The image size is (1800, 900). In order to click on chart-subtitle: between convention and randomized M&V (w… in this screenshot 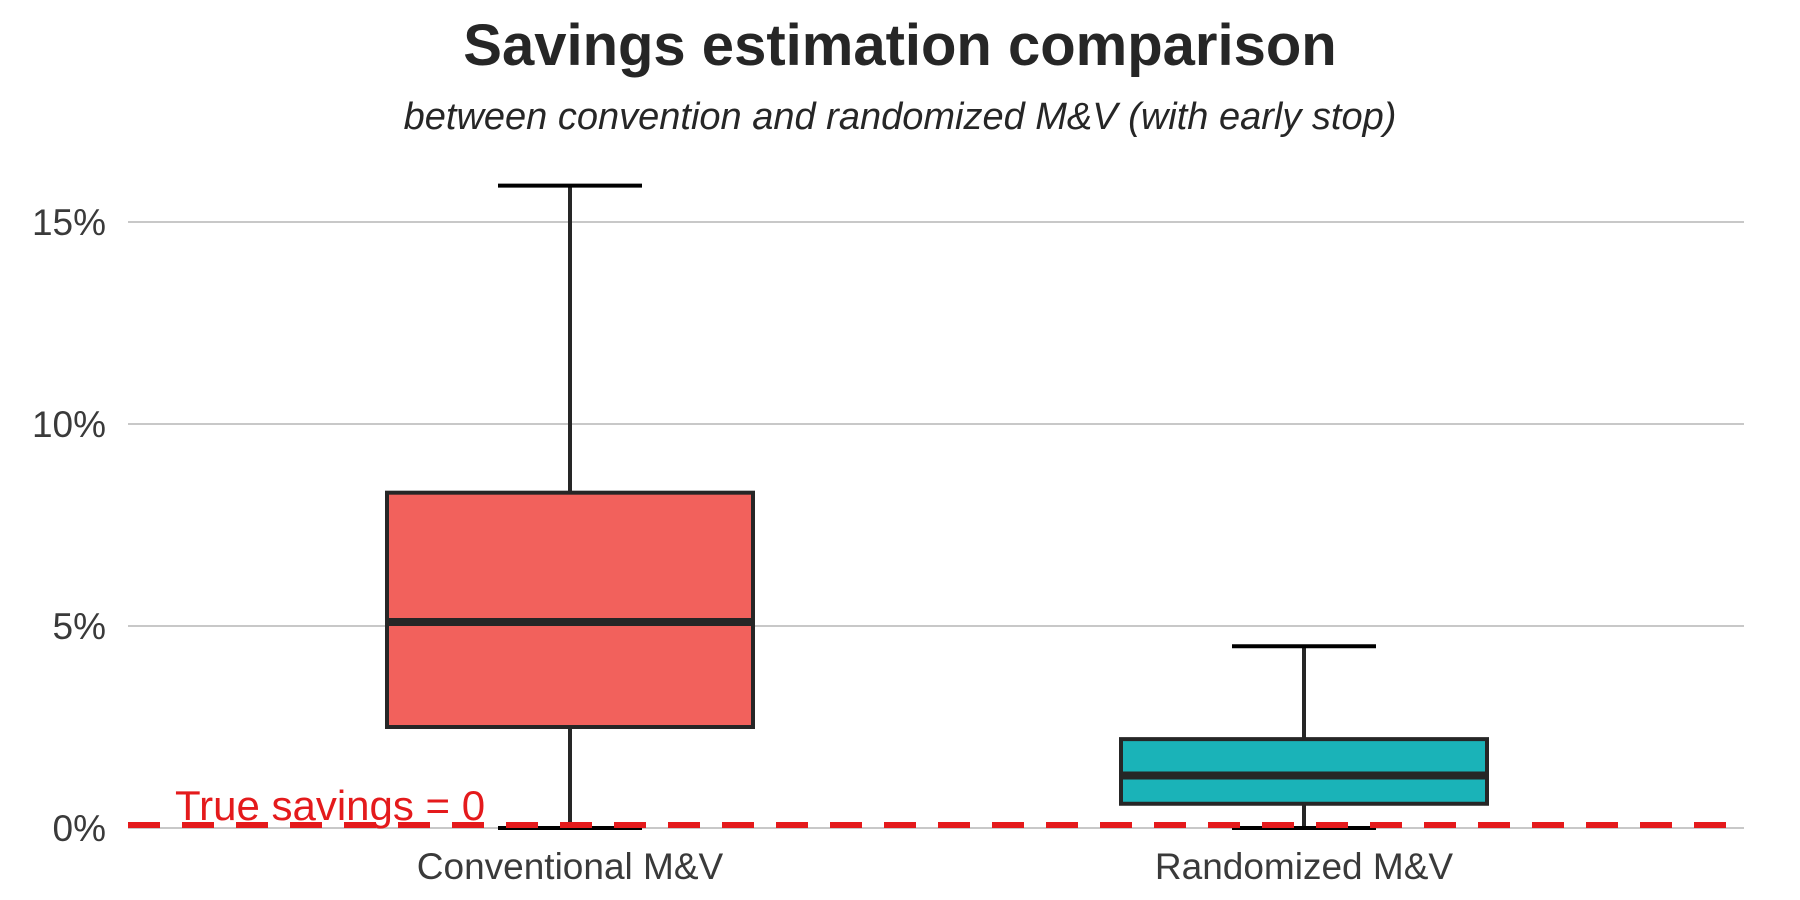, I will do `click(900, 117)`.